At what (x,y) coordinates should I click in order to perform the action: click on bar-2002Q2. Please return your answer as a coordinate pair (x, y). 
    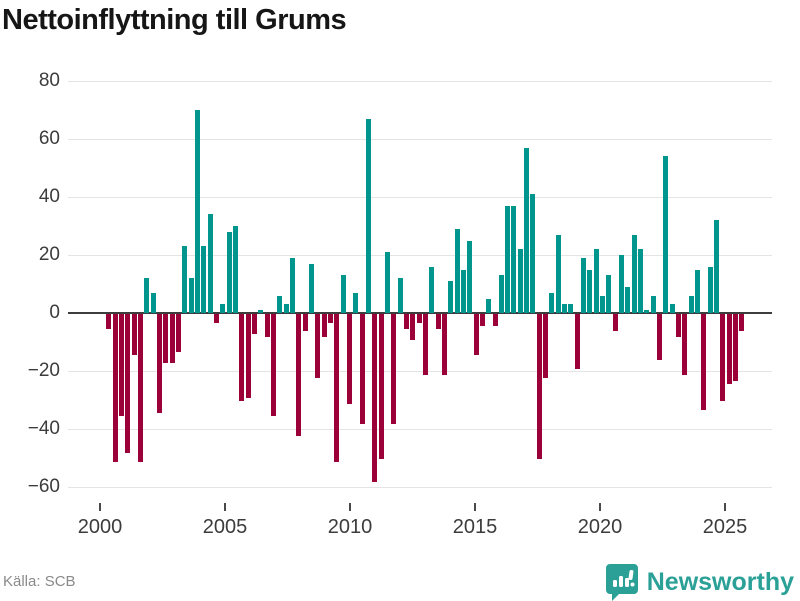
    Looking at the image, I should click on (160, 363).